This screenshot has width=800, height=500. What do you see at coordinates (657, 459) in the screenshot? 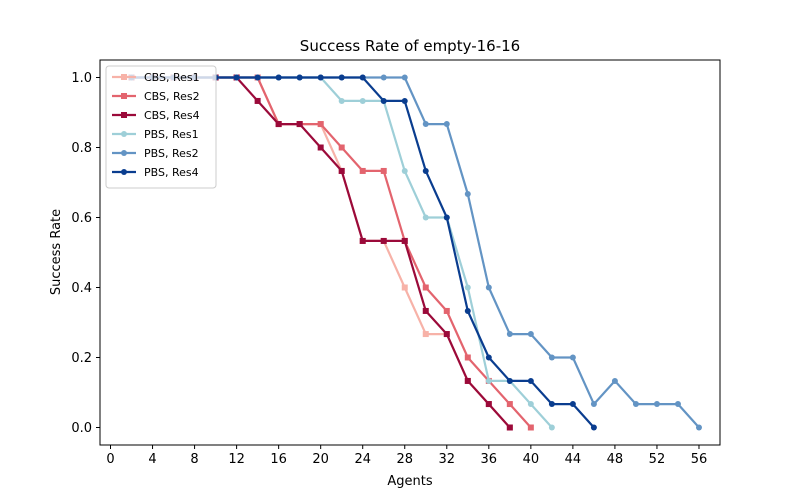
I see `x-tick-label: 52` at bounding box center [657, 459].